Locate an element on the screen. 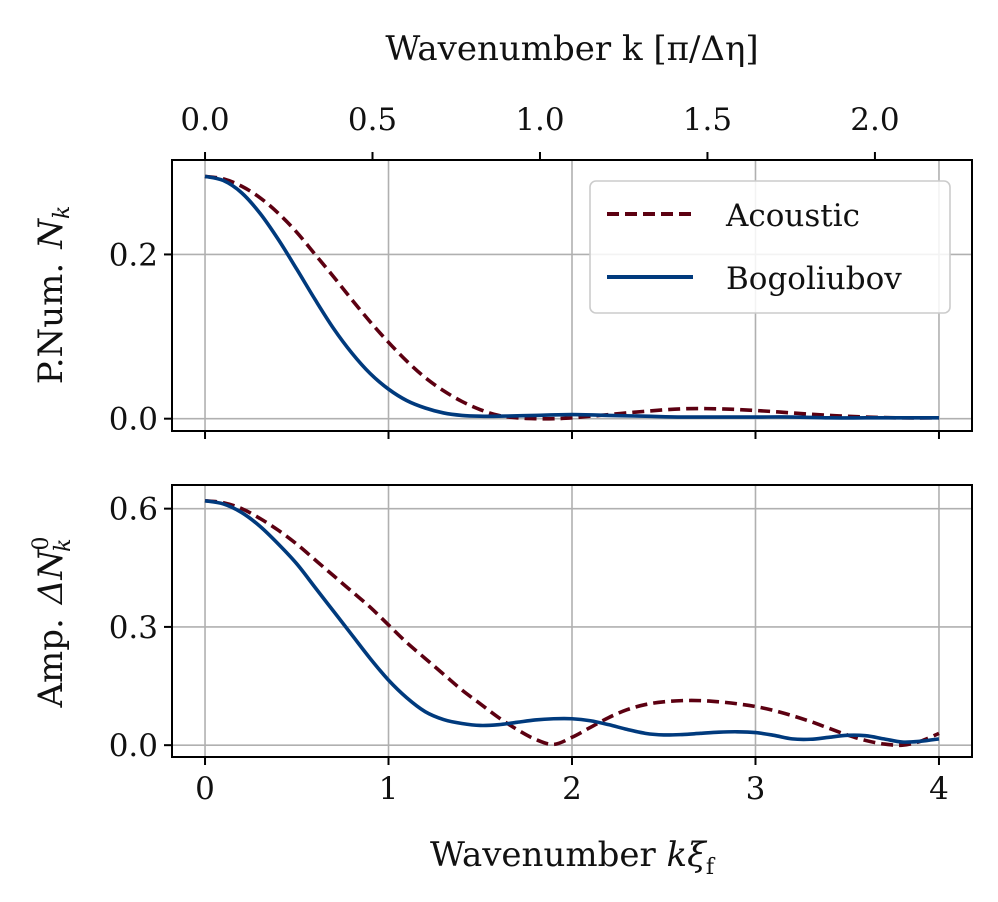 The width and height of the screenshot is (998, 902). top-ylabel-symbol: N is located at coordinates (51, 234).